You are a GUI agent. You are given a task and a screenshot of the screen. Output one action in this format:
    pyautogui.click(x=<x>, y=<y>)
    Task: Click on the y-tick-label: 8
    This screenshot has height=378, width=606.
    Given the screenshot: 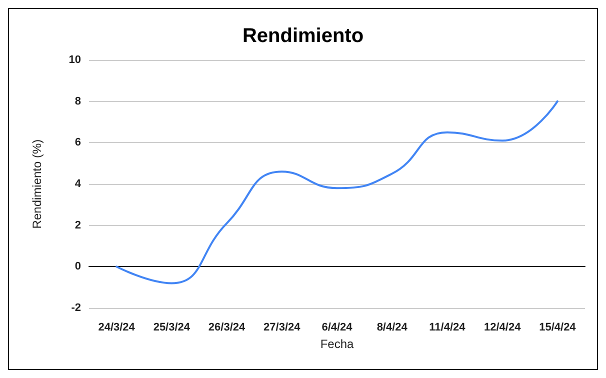 What is the action you would take?
    pyautogui.click(x=77, y=101)
    